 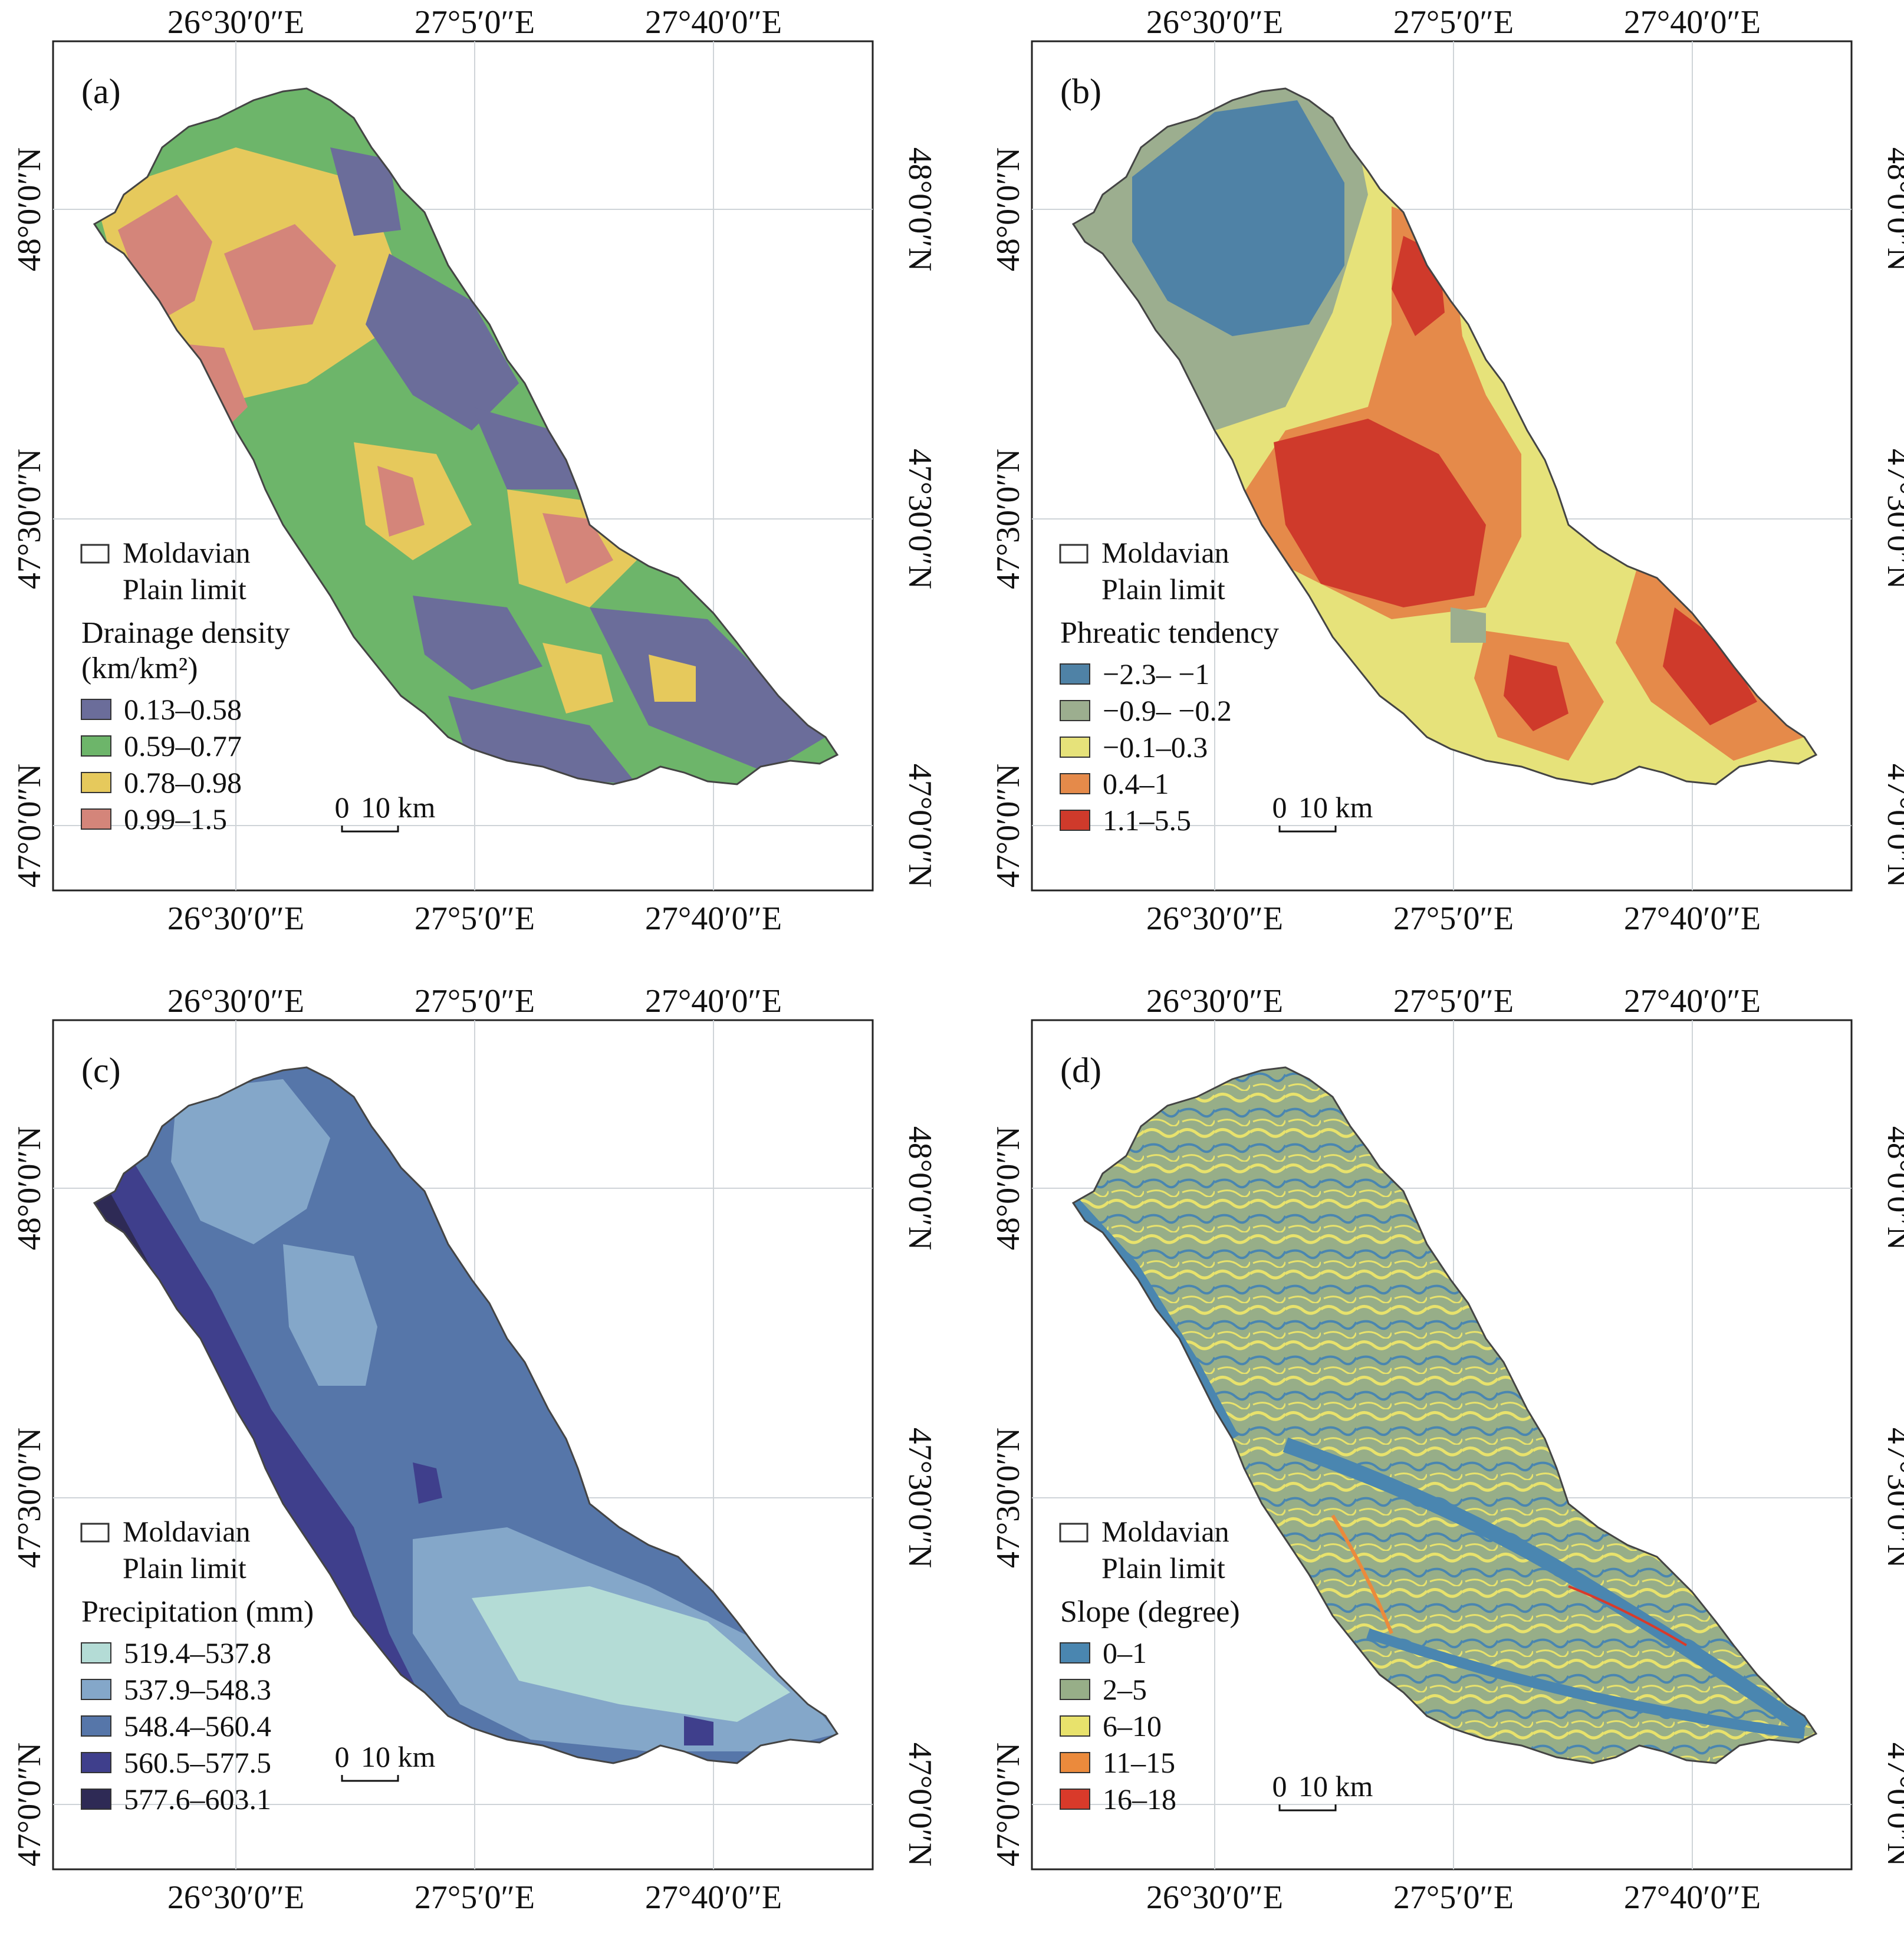 I want to click on legend-class-label: 0.99–1.5, so click(x=175, y=819).